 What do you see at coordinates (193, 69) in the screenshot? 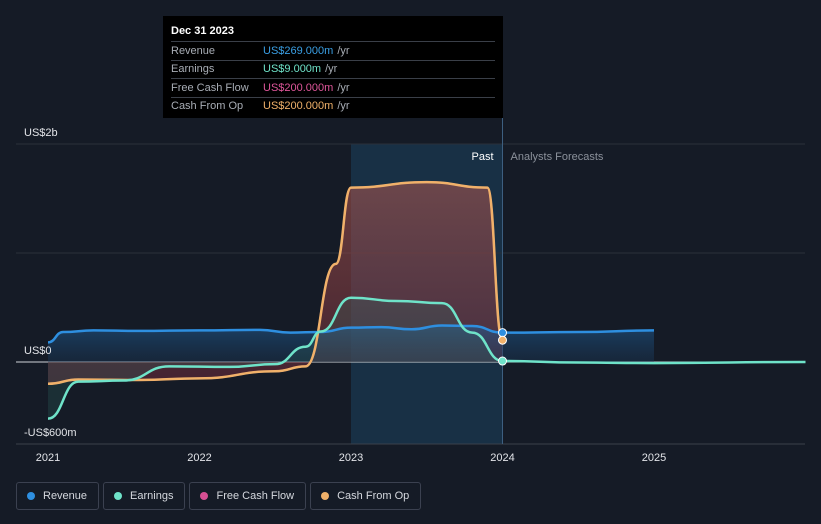
I see `tooltip-label: Earnings` at bounding box center [193, 69].